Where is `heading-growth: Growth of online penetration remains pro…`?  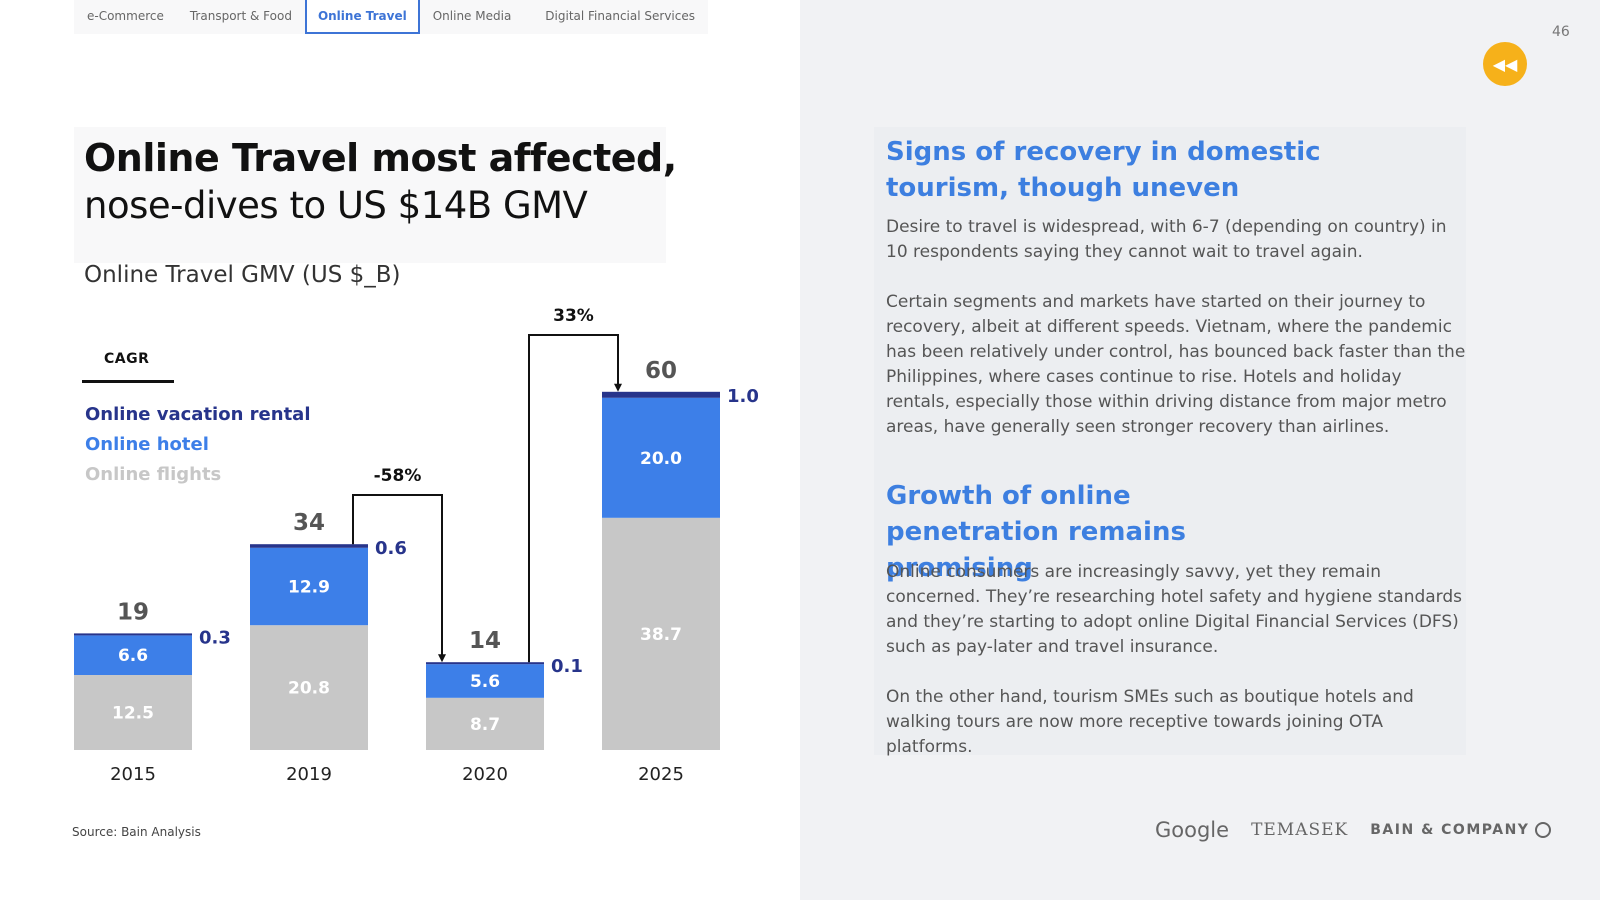
heading-growth: Growth of online penetration remains pro… is located at coordinates (1036, 532).